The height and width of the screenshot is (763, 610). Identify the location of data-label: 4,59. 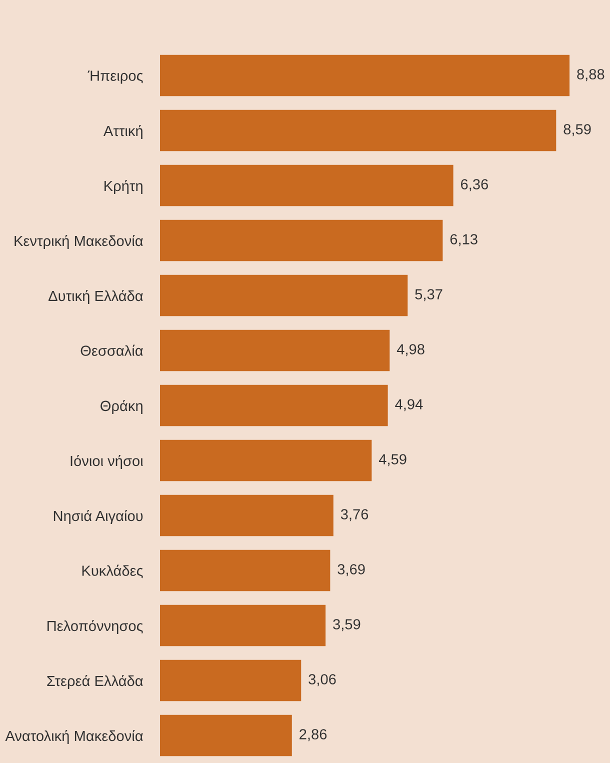
(392, 460).